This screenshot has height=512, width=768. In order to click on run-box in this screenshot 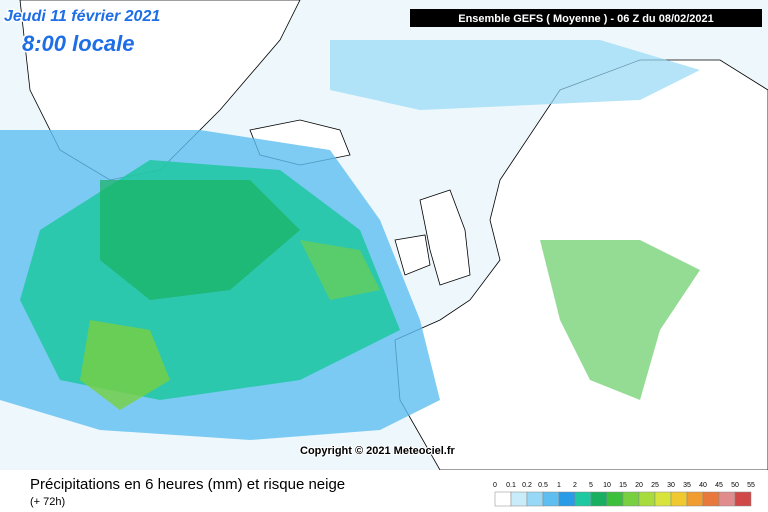, I will do `click(586, 18)`.